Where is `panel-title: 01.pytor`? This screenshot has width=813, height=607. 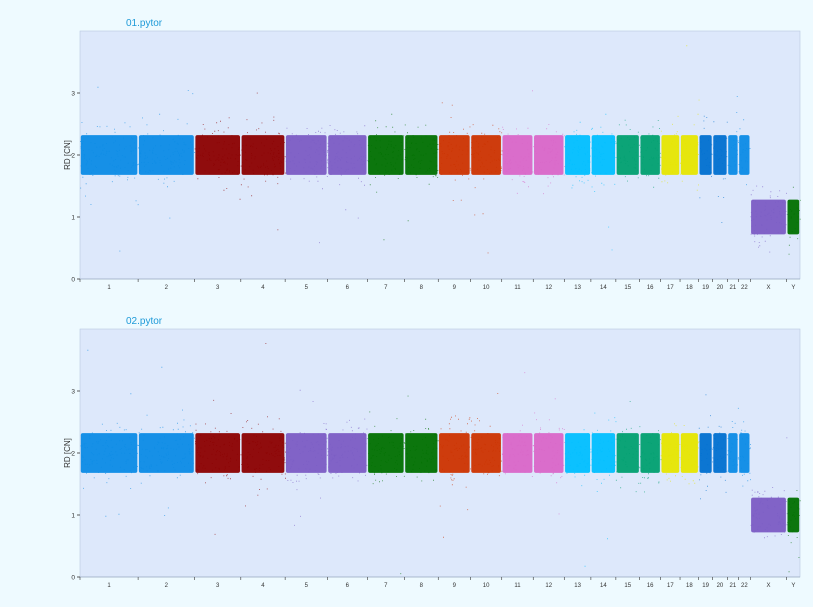
panel-title: 01.pytor is located at coordinates (144, 23).